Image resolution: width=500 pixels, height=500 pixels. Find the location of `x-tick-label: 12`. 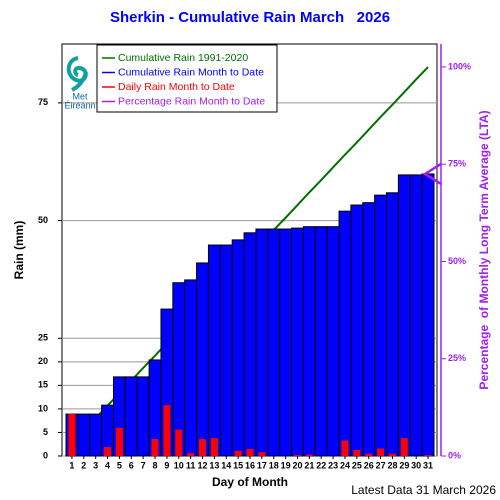

x-tick-label: 12 is located at coordinates (203, 465).